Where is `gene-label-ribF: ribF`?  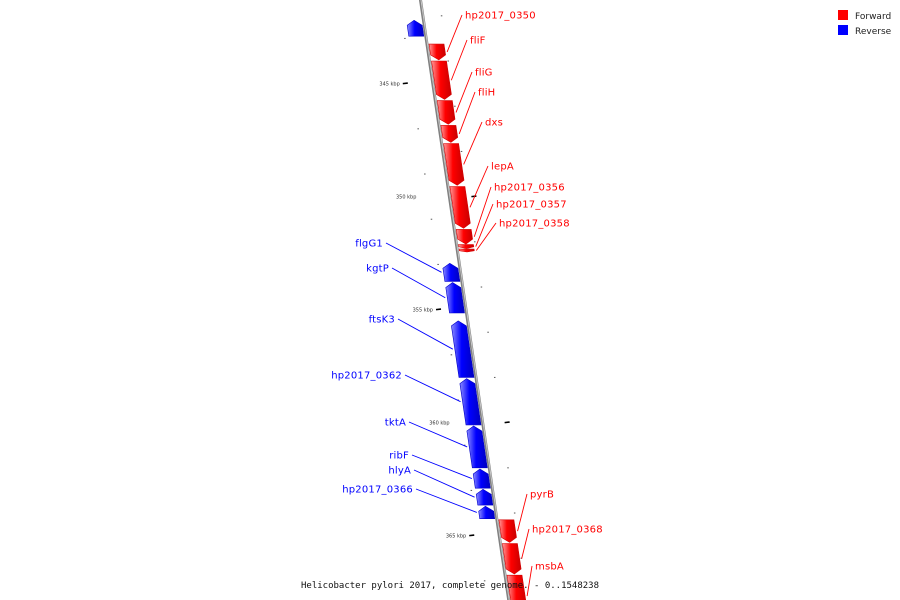 gene-label-ribF: ribF is located at coordinates (399, 456).